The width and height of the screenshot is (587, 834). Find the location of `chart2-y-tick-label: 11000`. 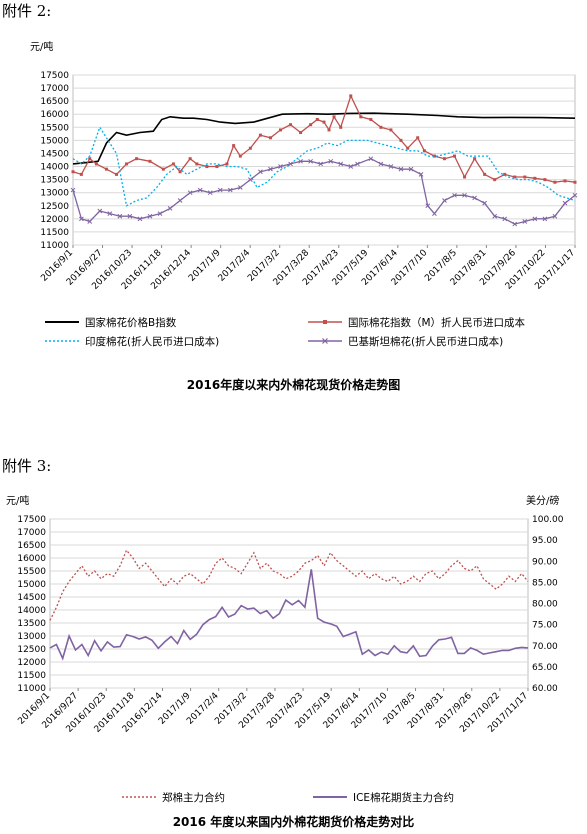

chart2-y-tick-label: 11000 is located at coordinates (31, 689).